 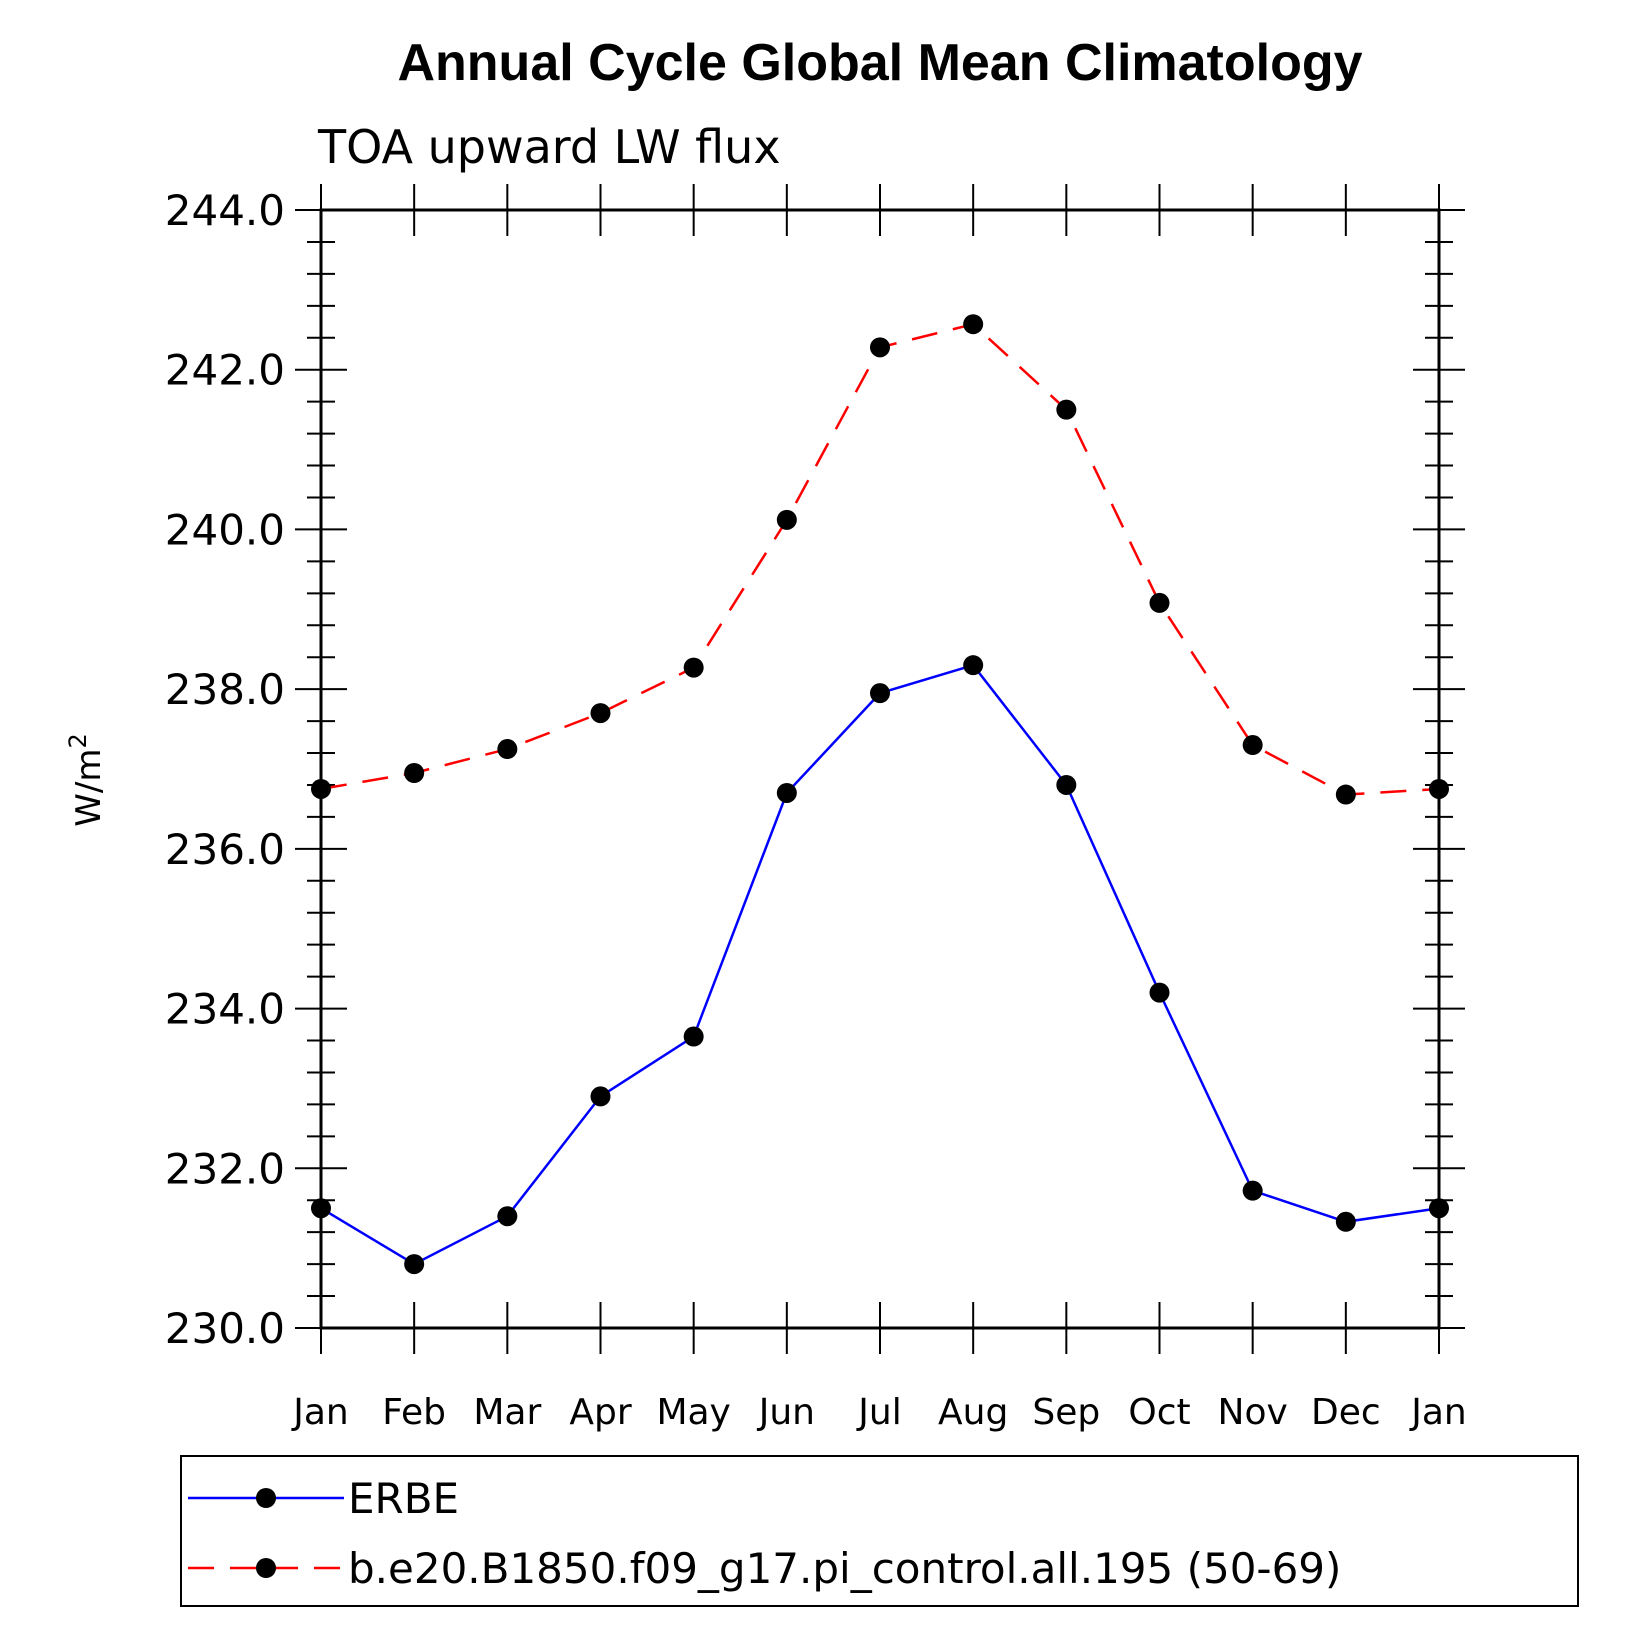 I want to click on y-tick-label: 234.0, so click(x=225, y=1009).